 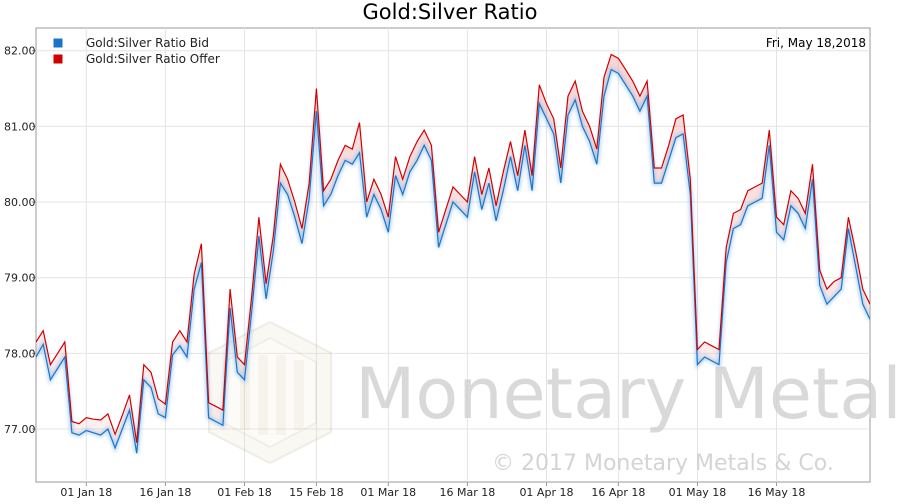 I want to click on legend-item-offer: Gold:Silver Ratio Offer, so click(x=136, y=59).